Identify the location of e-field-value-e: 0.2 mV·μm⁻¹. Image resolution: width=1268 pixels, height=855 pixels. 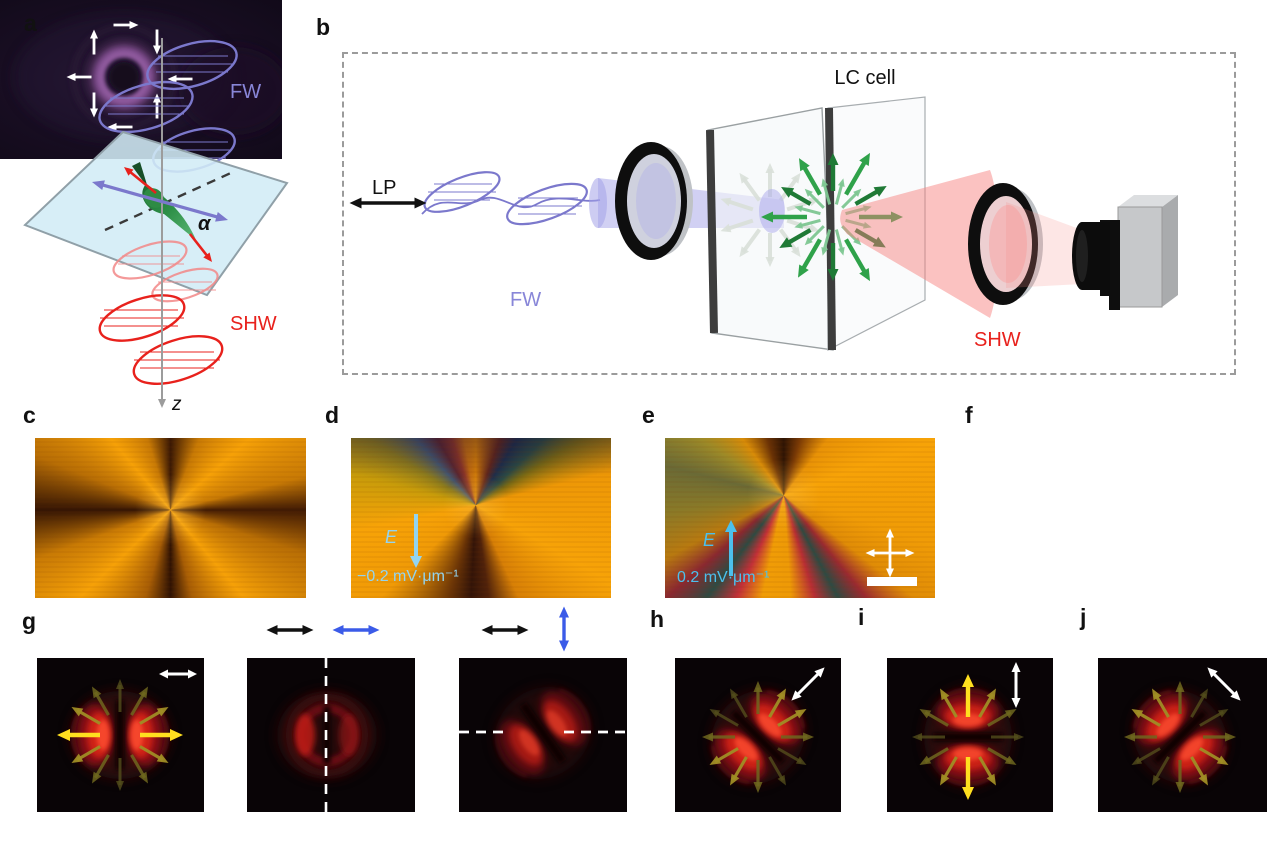
(723, 577).